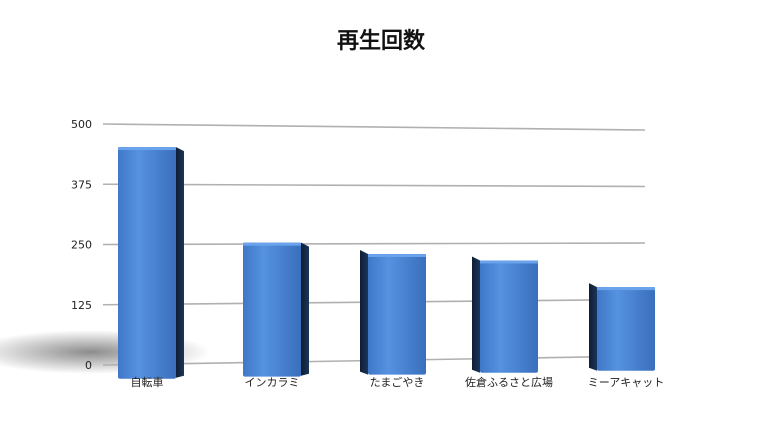  What do you see at coordinates (272, 382) in the screenshot?
I see `x-tick-label: インカラミ` at bounding box center [272, 382].